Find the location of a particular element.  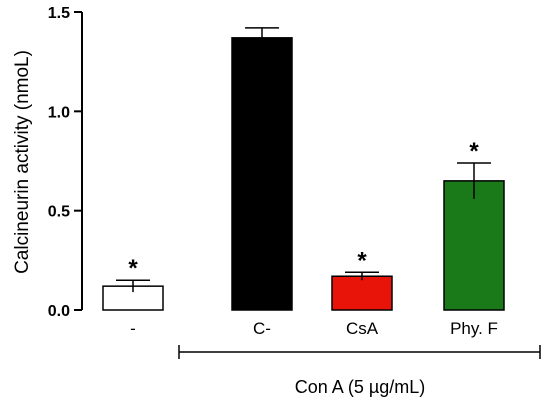

group-bracket: Con A (5 µg/mL) is located at coordinates (359, 371).